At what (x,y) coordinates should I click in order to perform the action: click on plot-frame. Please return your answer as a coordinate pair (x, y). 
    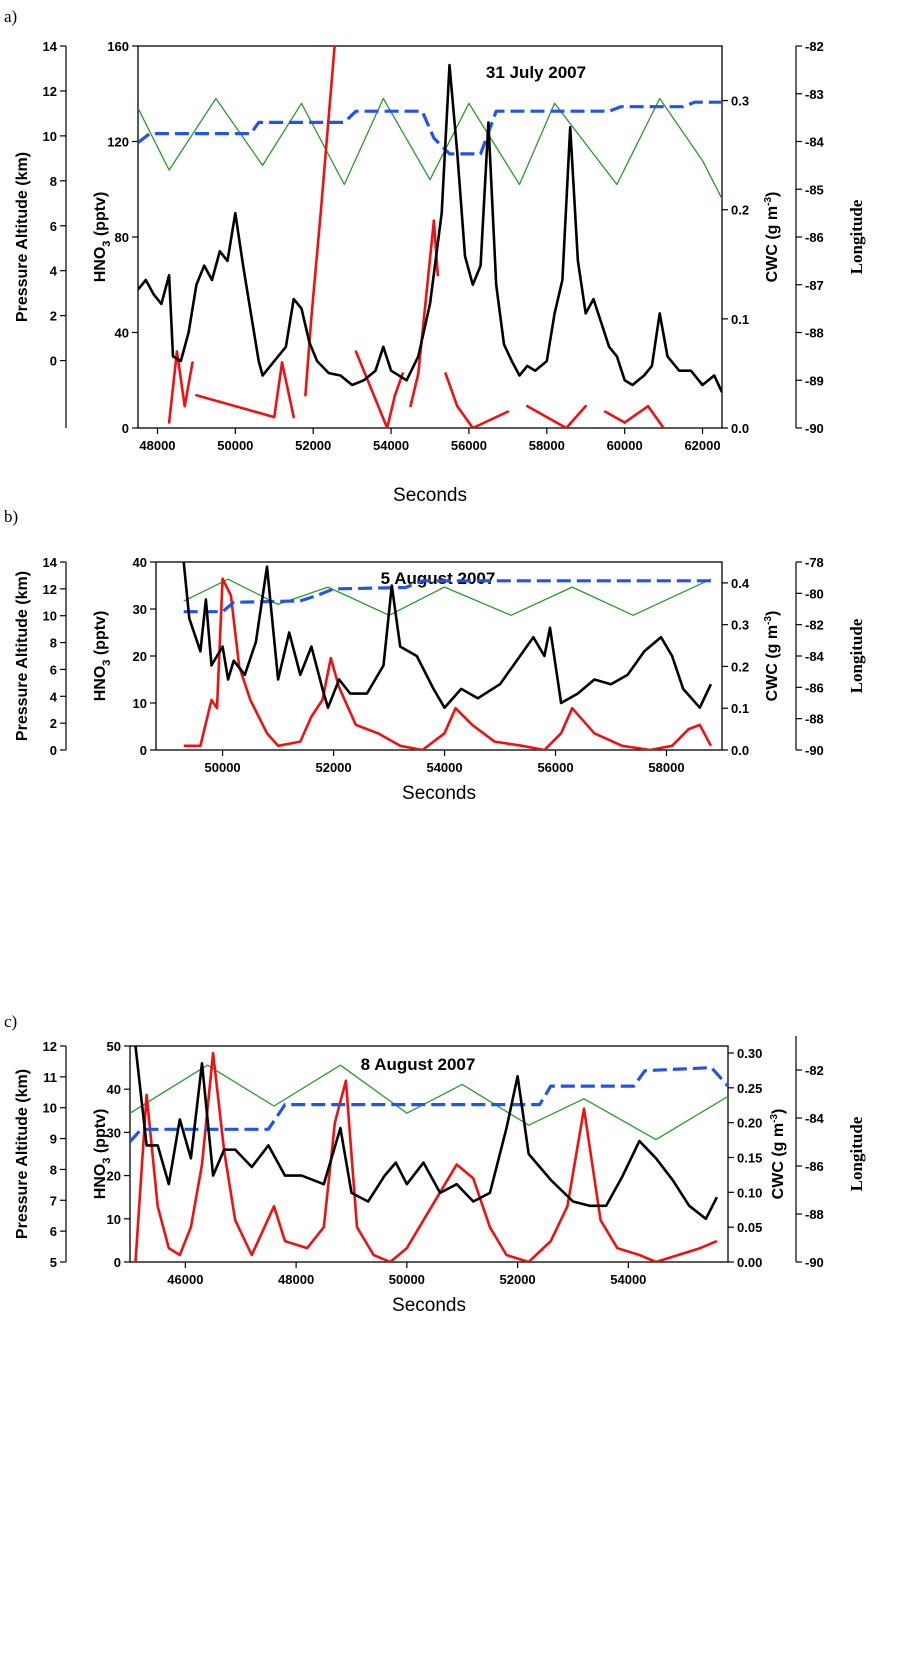
    Looking at the image, I should click on (429, 1154).